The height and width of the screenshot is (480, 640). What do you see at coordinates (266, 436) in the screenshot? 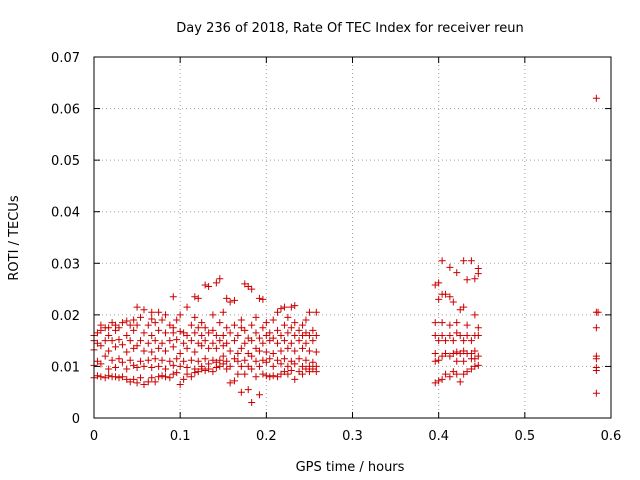
I see `x-tick-label: 0.2` at bounding box center [266, 436].